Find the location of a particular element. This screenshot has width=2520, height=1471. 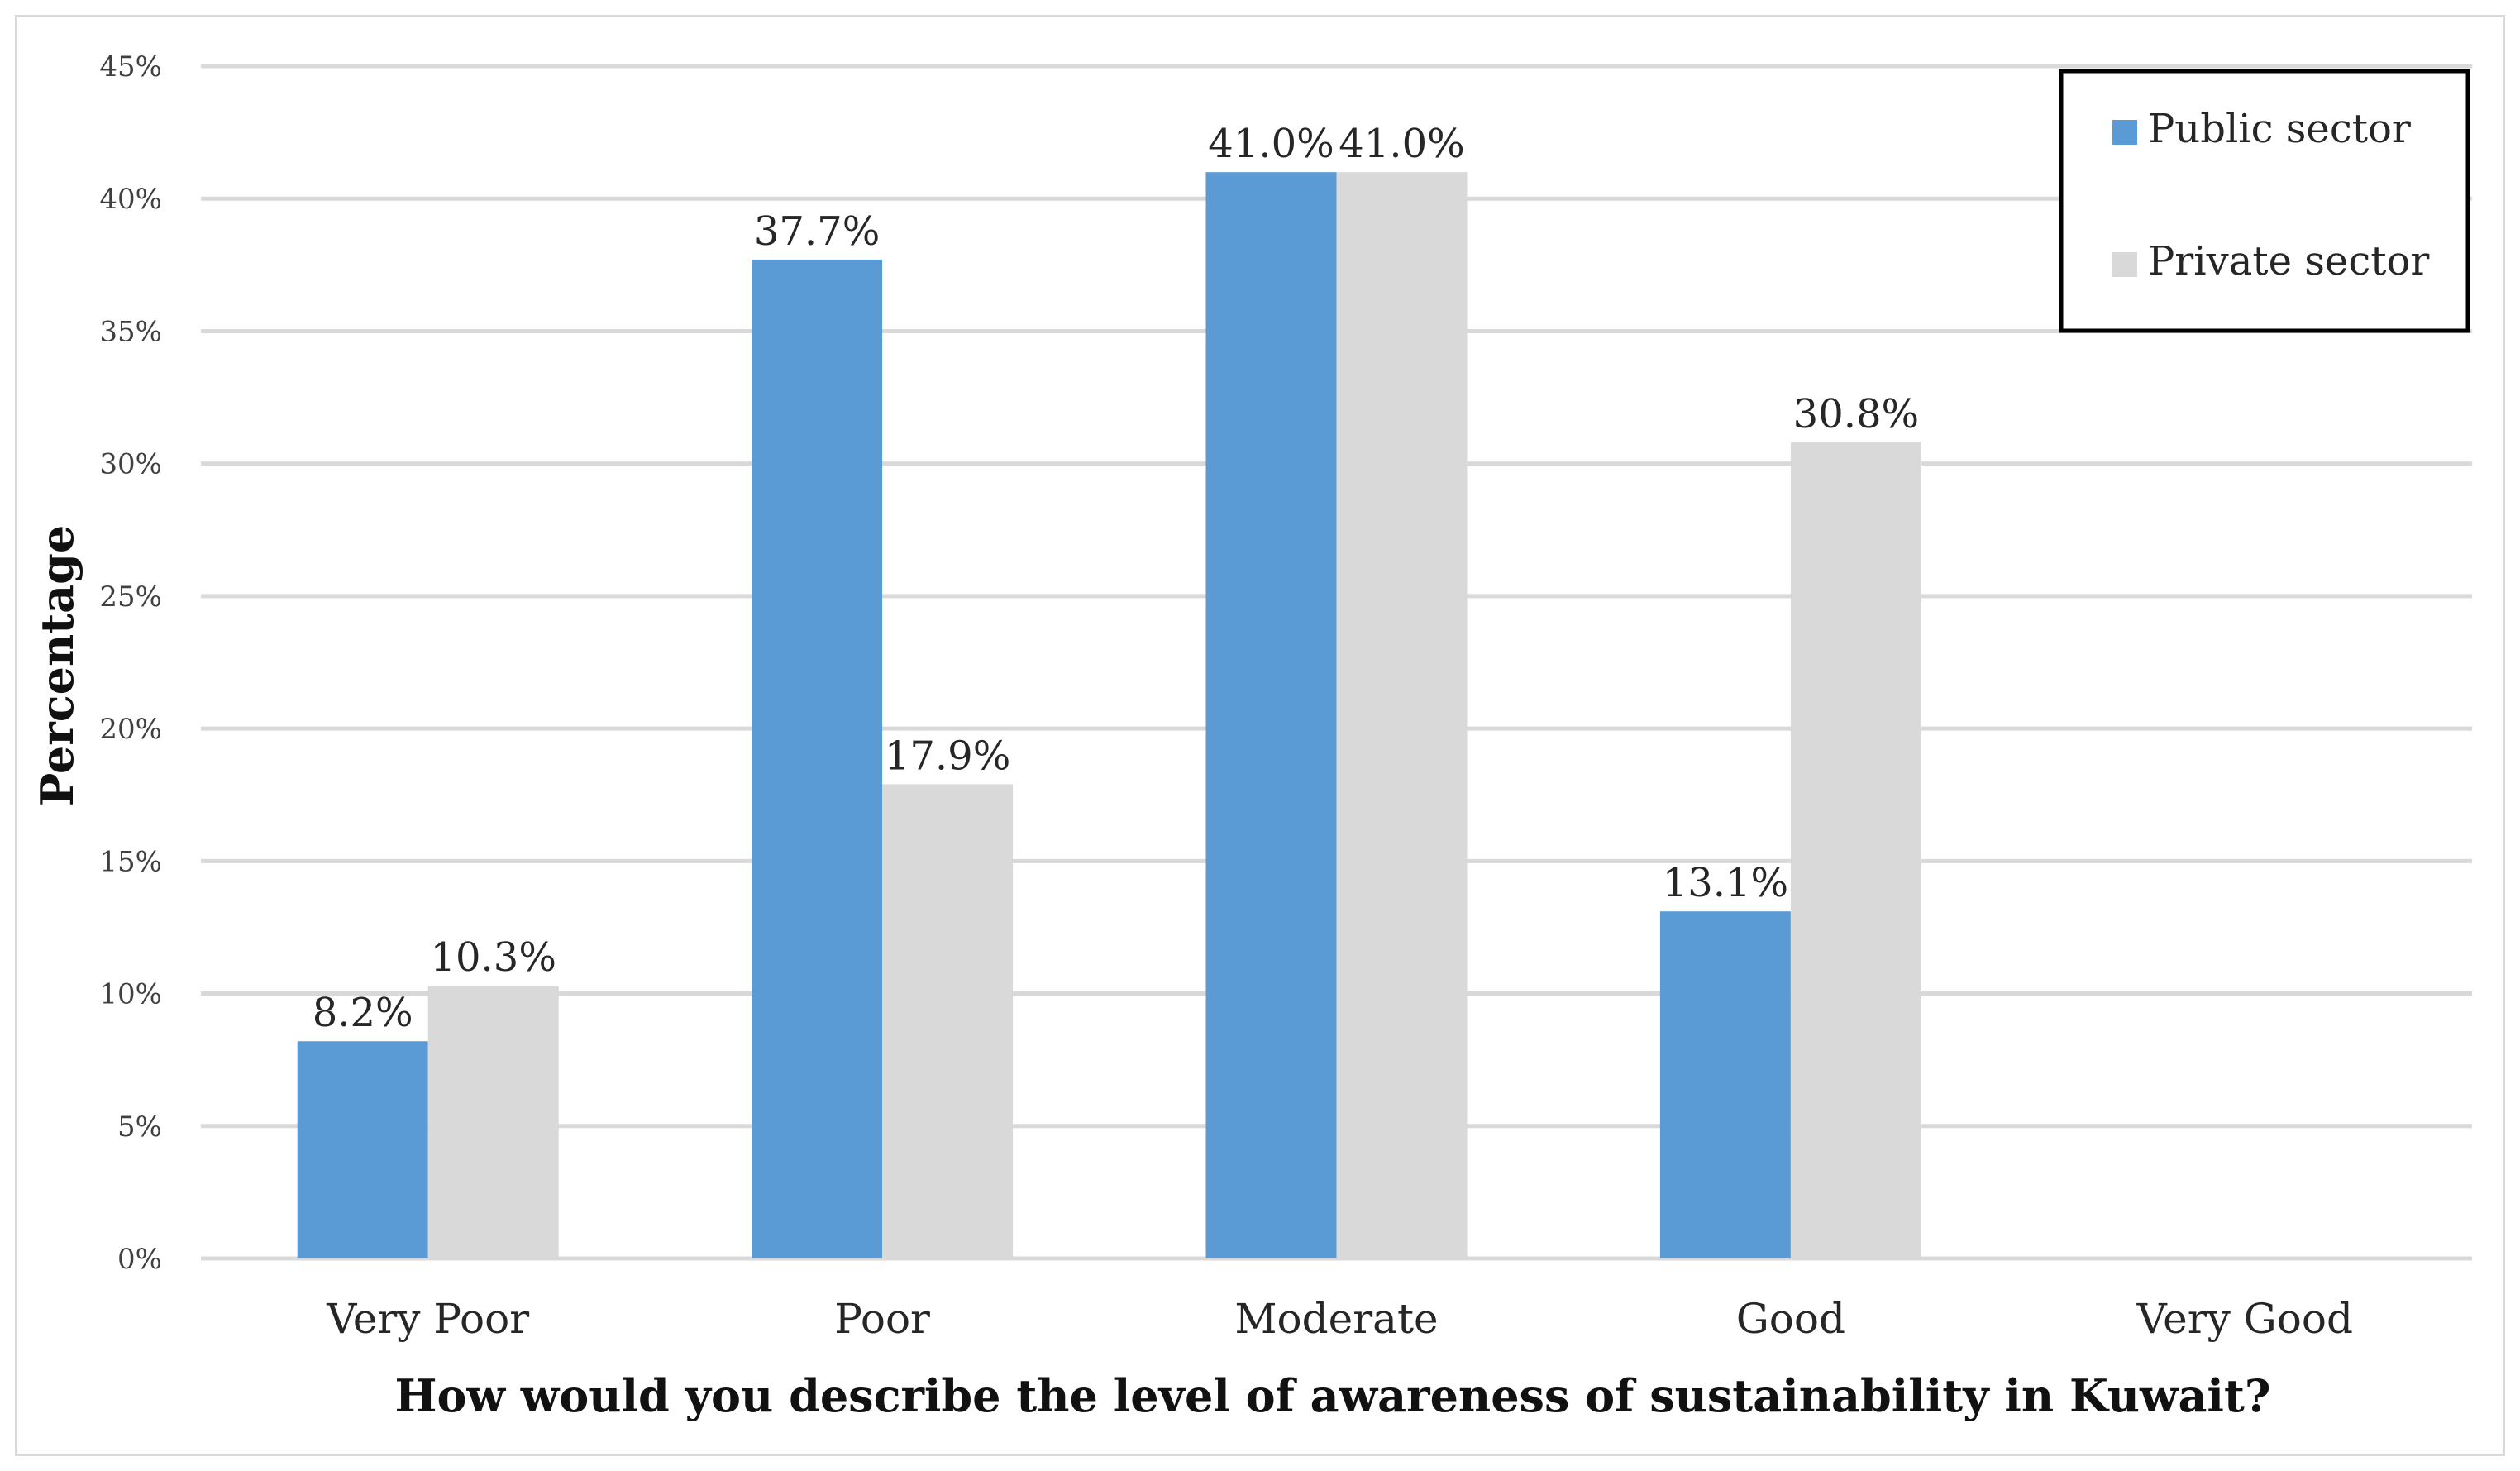

legend-box is located at coordinates (2264, 201).